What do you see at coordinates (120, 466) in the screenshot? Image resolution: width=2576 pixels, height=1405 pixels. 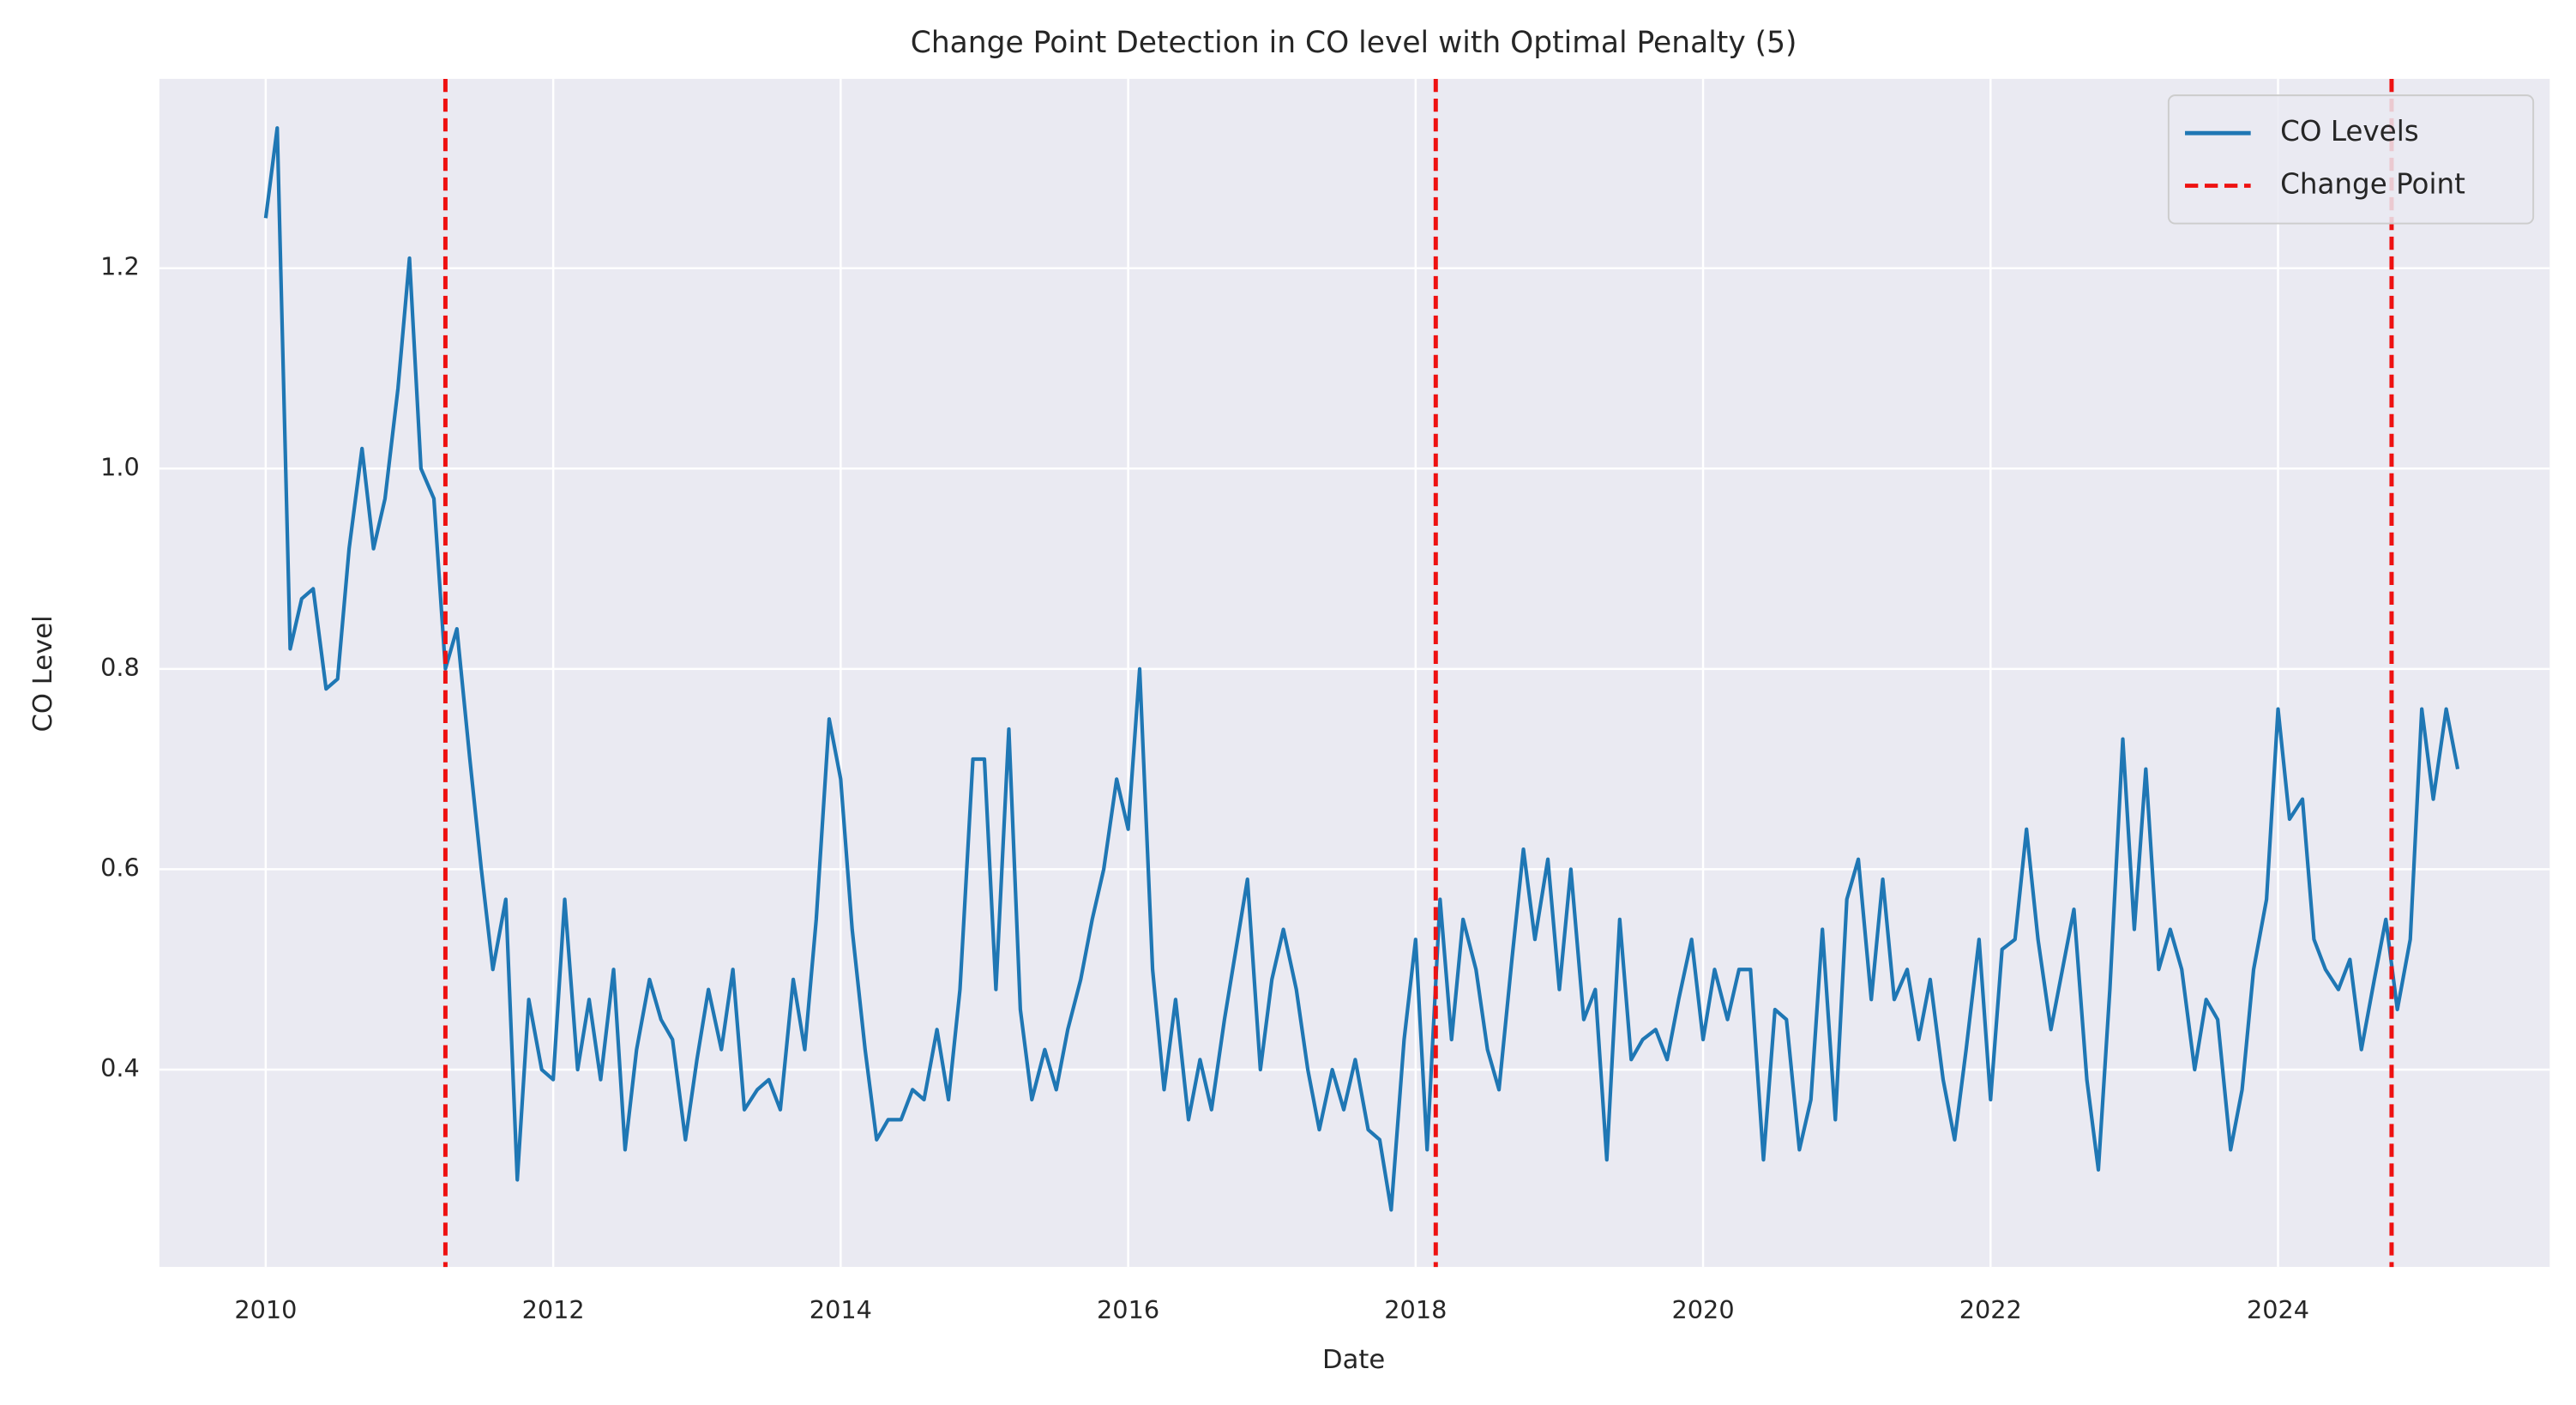 I see `y-tick-label: 1.0` at bounding box center [120, 466].